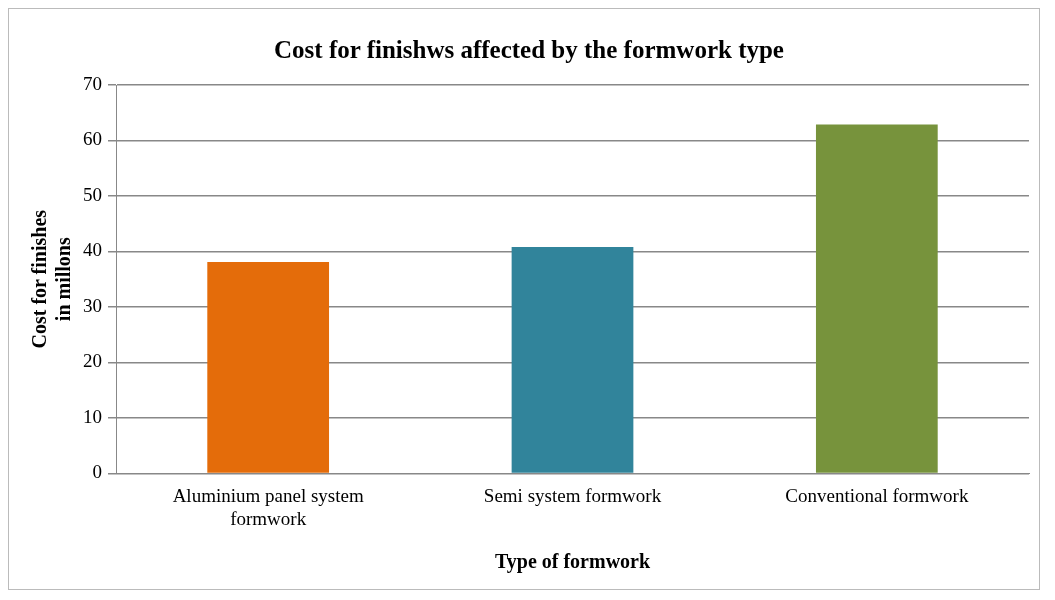 The image size is (1055, 600). What do you see at coordinates (268, 506) in the screenshot?
I see `x-tick-label: Aluminium panel system formwork` at bounding box center [268, 506].